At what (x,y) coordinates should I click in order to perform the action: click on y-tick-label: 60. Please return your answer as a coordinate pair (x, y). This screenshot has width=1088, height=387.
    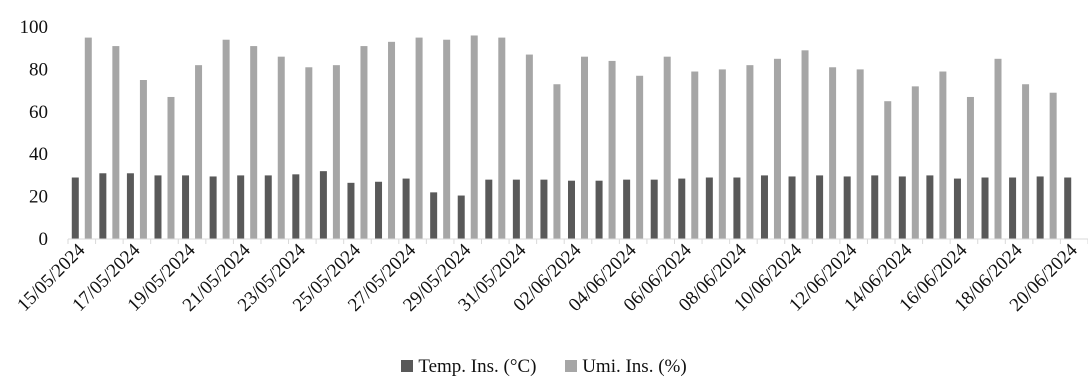
    Looking at the image, I should click on (38, 112).